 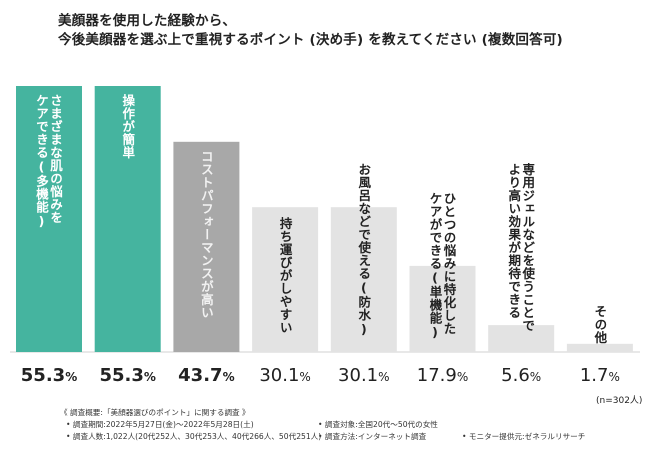 What do you see at coordinates (442, 265) in the screenshot?
I see `category-label-6: ひとつの悩みに特化した ケアができる(単機能)` at bounding box center [442, 265].